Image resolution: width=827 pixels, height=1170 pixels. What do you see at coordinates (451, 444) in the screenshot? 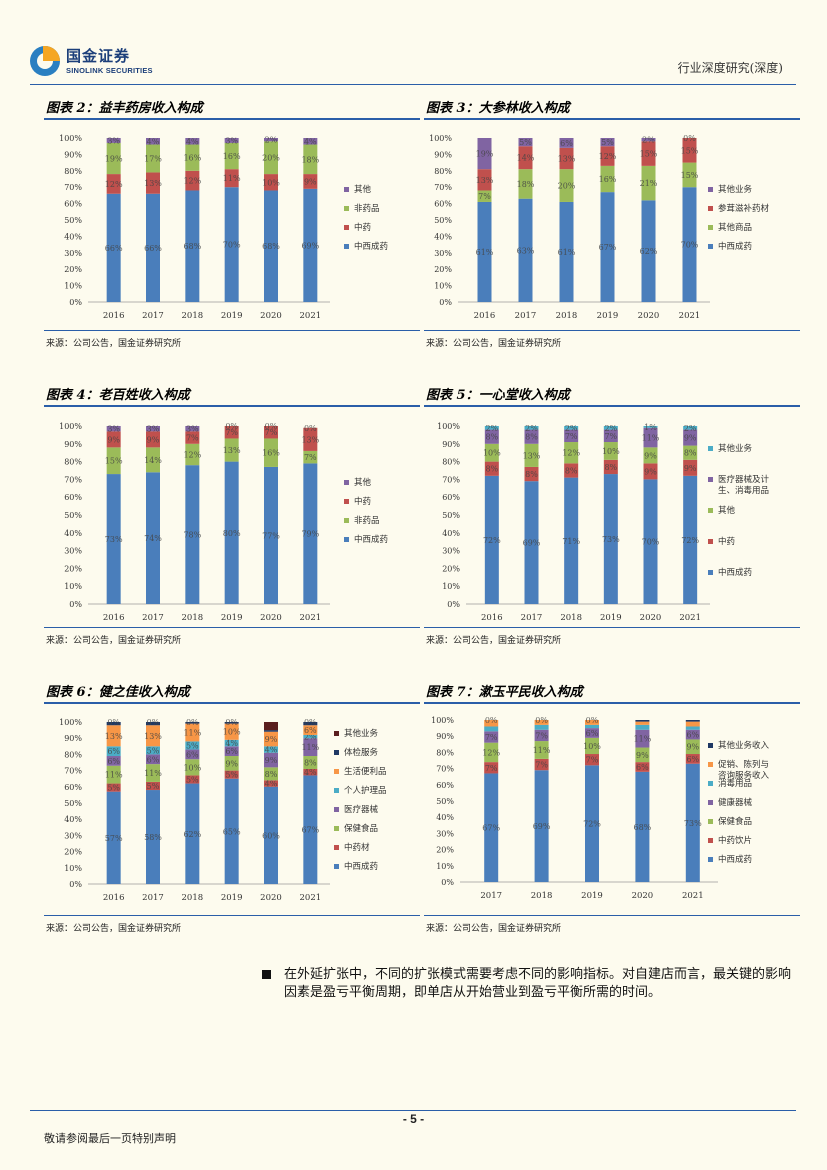
I see `y-tick-label: 90%` at bounding box center [451, 444].